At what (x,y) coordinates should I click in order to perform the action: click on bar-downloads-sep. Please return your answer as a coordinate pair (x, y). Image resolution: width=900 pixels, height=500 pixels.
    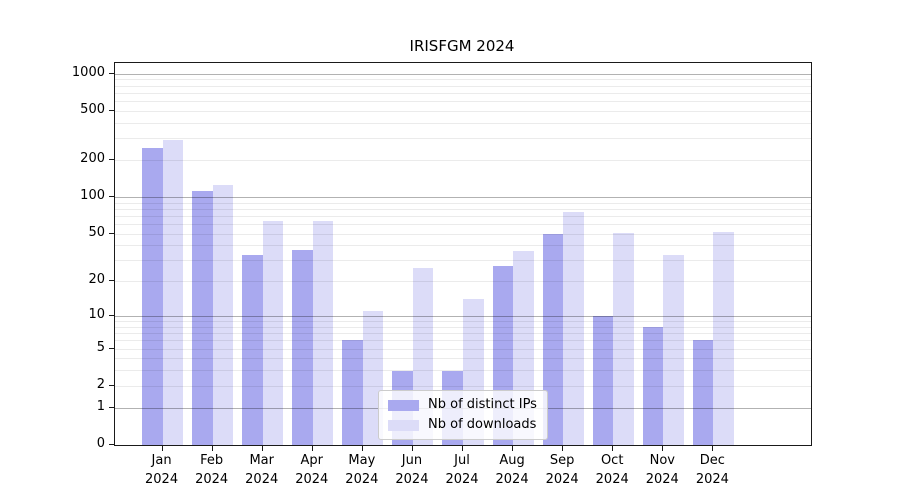
    Looking at the image, I should click on (573, 328).